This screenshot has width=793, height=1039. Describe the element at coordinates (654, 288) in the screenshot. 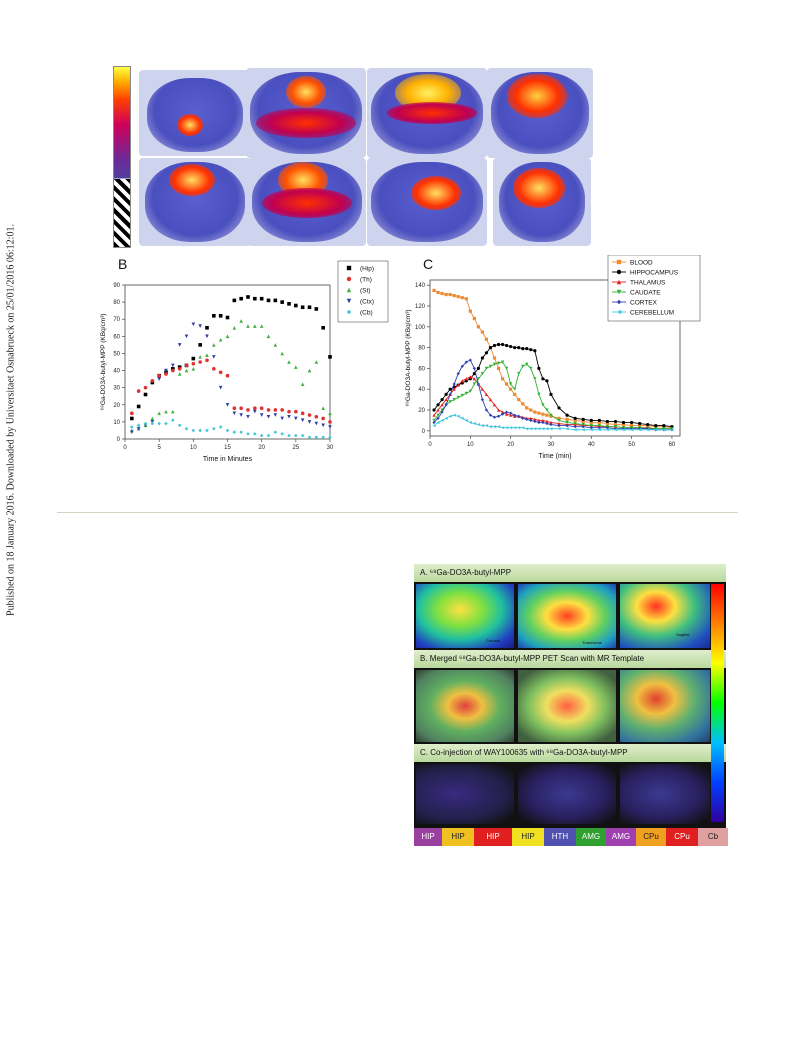

I see `legend-box` at that location.